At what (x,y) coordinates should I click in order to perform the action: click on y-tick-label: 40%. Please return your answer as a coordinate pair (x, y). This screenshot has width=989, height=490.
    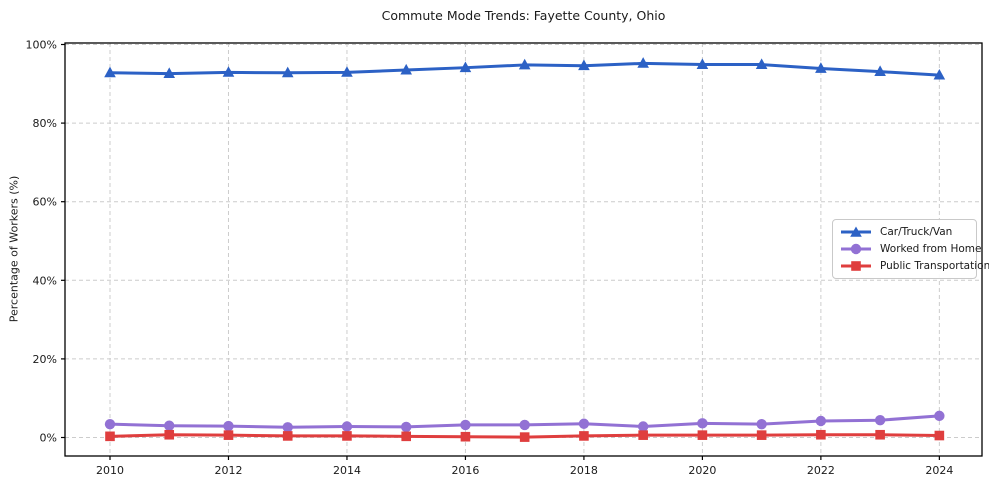
    Looking at the image, I should click on (45, 280).